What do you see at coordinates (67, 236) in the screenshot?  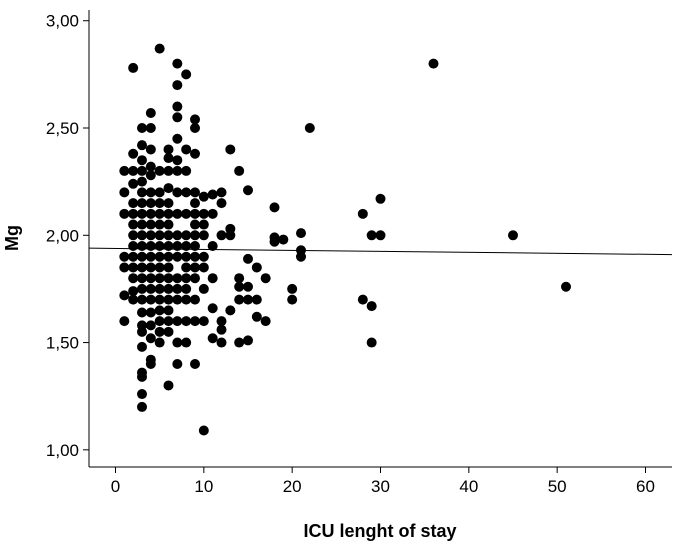 I see `y-axis-ticks: 1,00 1,50 2,00 2,50 3,00` at bounding box center [67, 236].